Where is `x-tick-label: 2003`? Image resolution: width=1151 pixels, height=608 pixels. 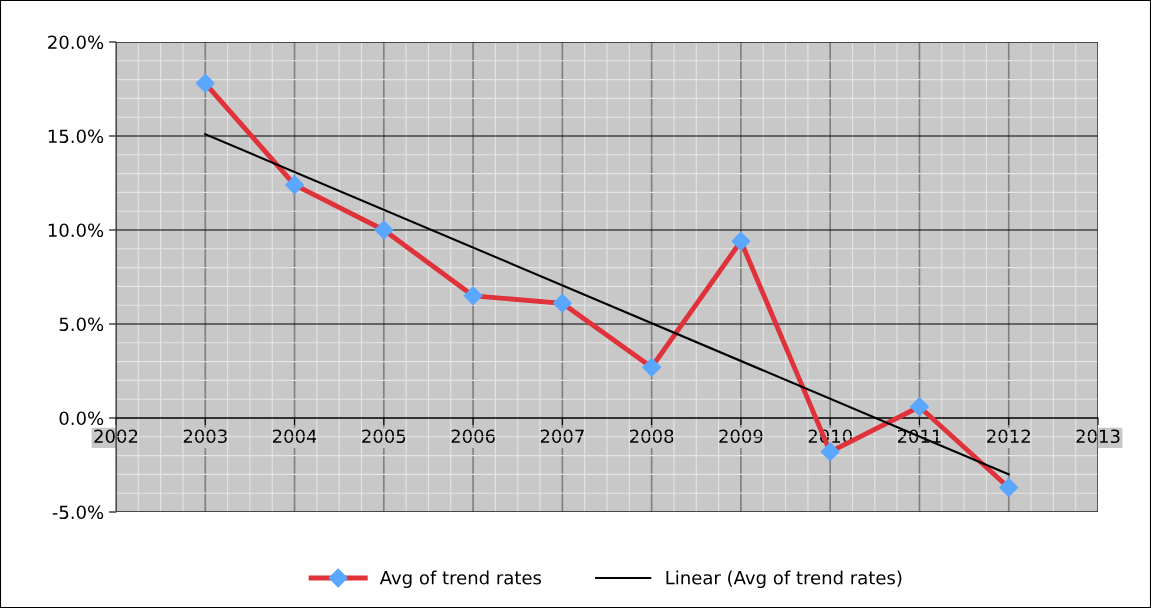
x-tick-label: 2003 is located at coordinates (205, 436).